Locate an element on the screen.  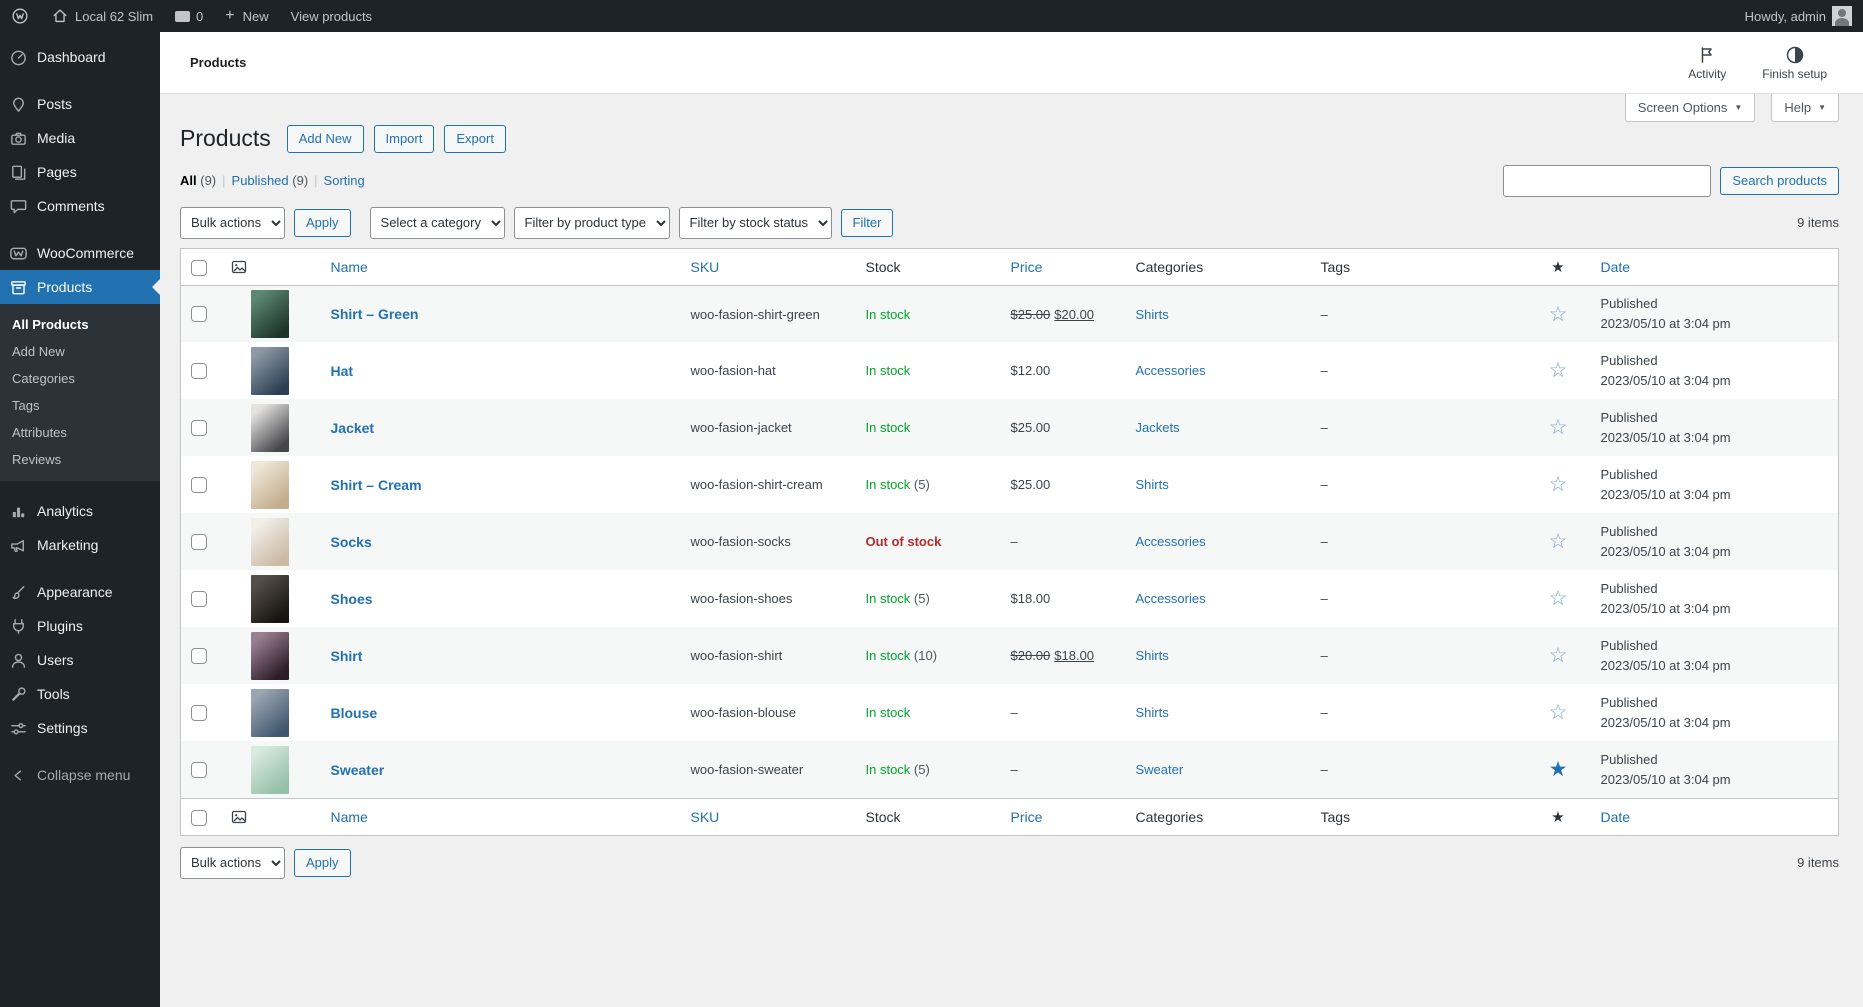
sidebar-item-users: Users is located at coordinates (80, 660).